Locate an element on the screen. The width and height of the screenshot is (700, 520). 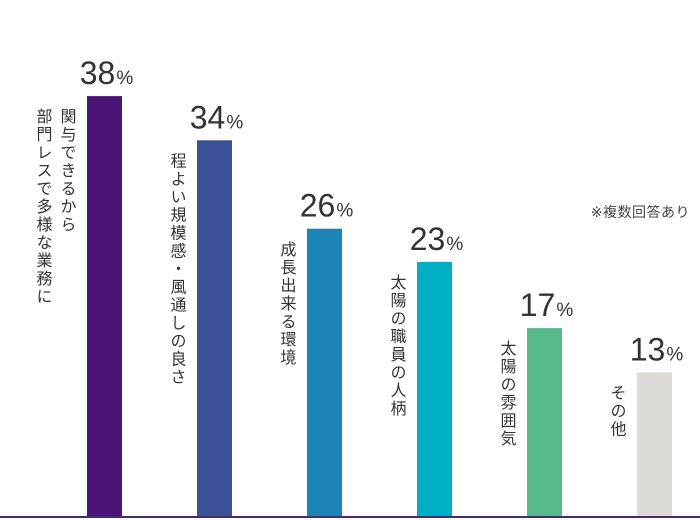
value-label-6: 13% is located at coordinates (657, 349).